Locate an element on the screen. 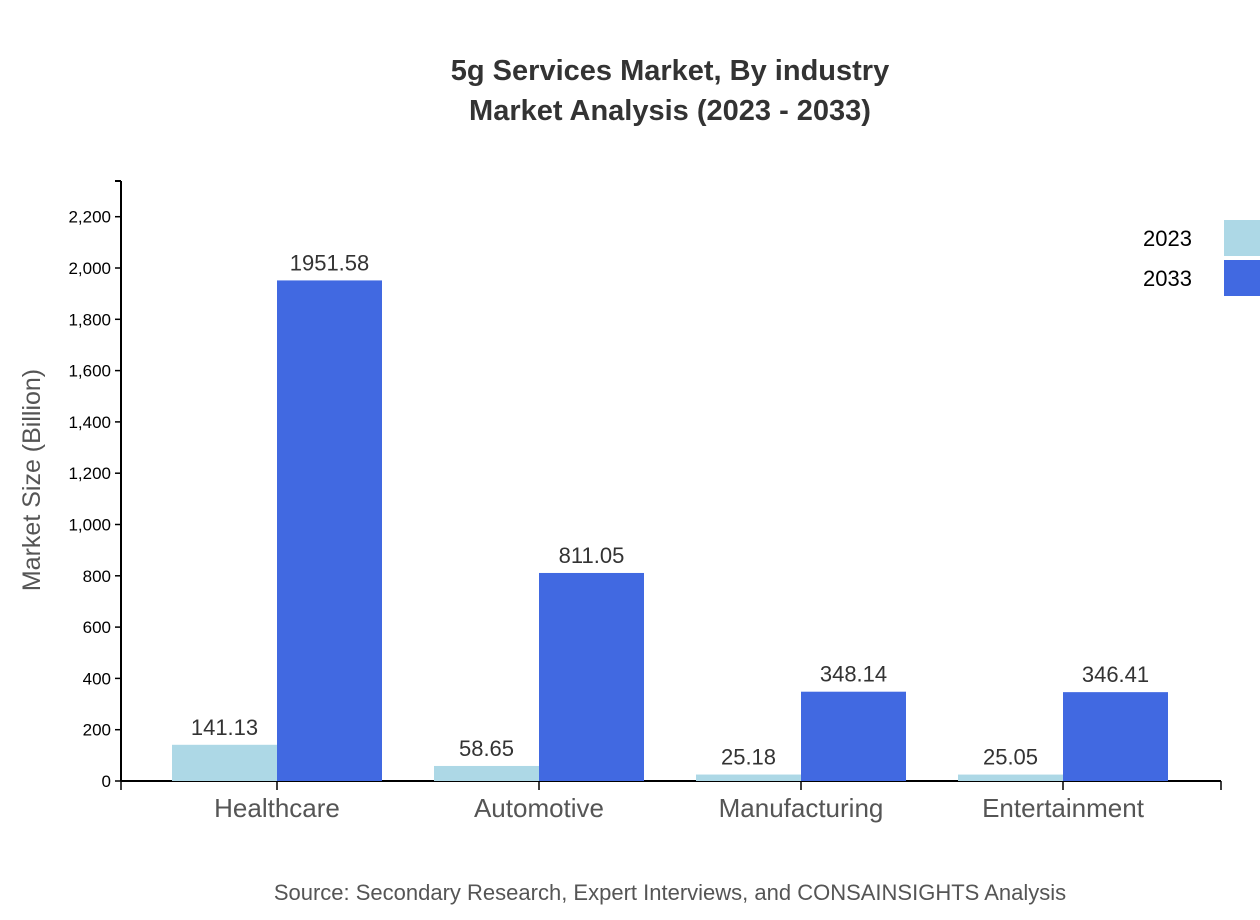  y-tick-label: 800 is located at coordinates (97, 576).